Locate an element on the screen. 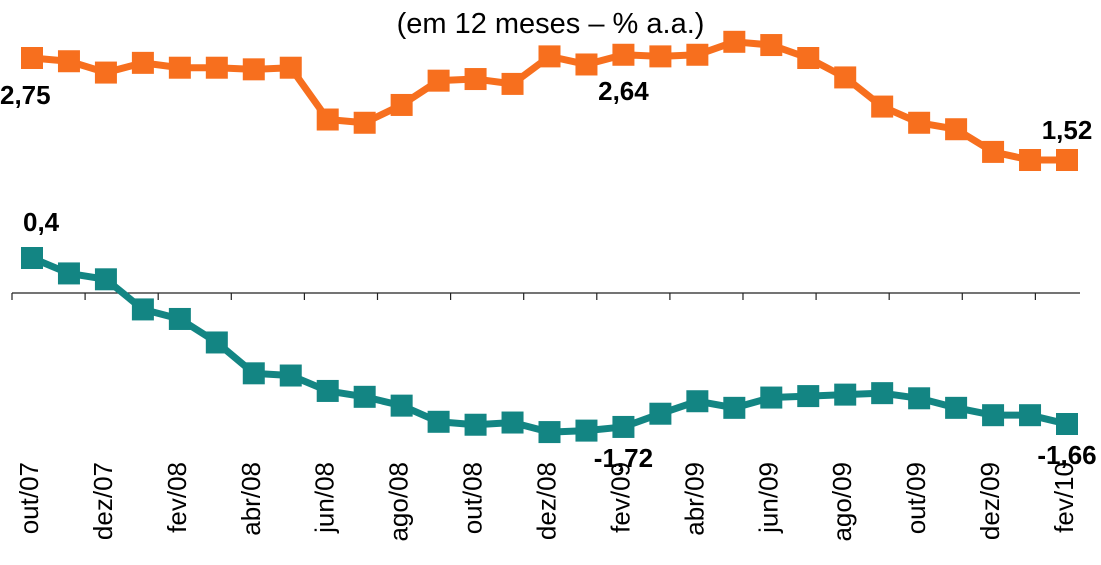 The width and height of the screenshot is (1101, 565). x-tick-label: jun/08 is located at coordinates (325, 498).